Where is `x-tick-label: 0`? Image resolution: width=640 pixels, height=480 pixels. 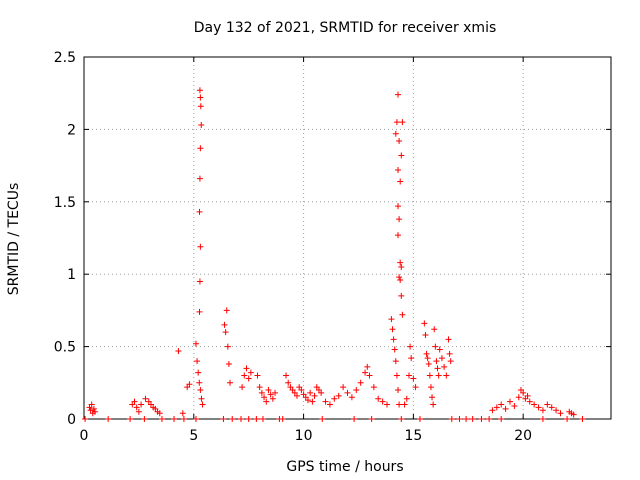 x-tick-label: 0 is located at coordinates (84, 436).